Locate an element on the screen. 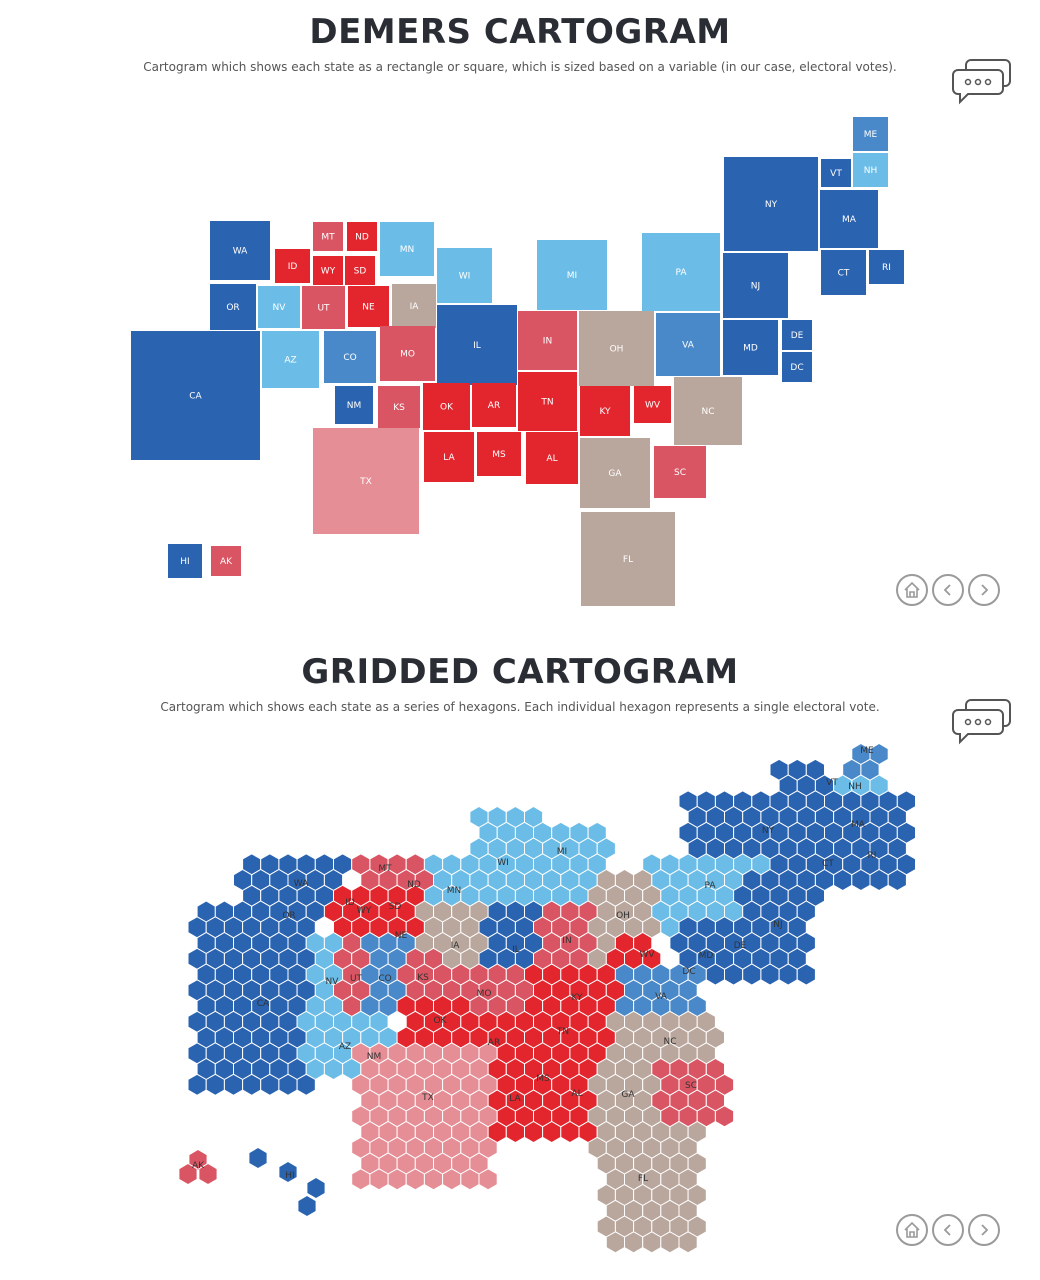 Image resolution: width=1040 pixels, height=1280 pixels. state-az: AZ is located at coordinates (290, 359).